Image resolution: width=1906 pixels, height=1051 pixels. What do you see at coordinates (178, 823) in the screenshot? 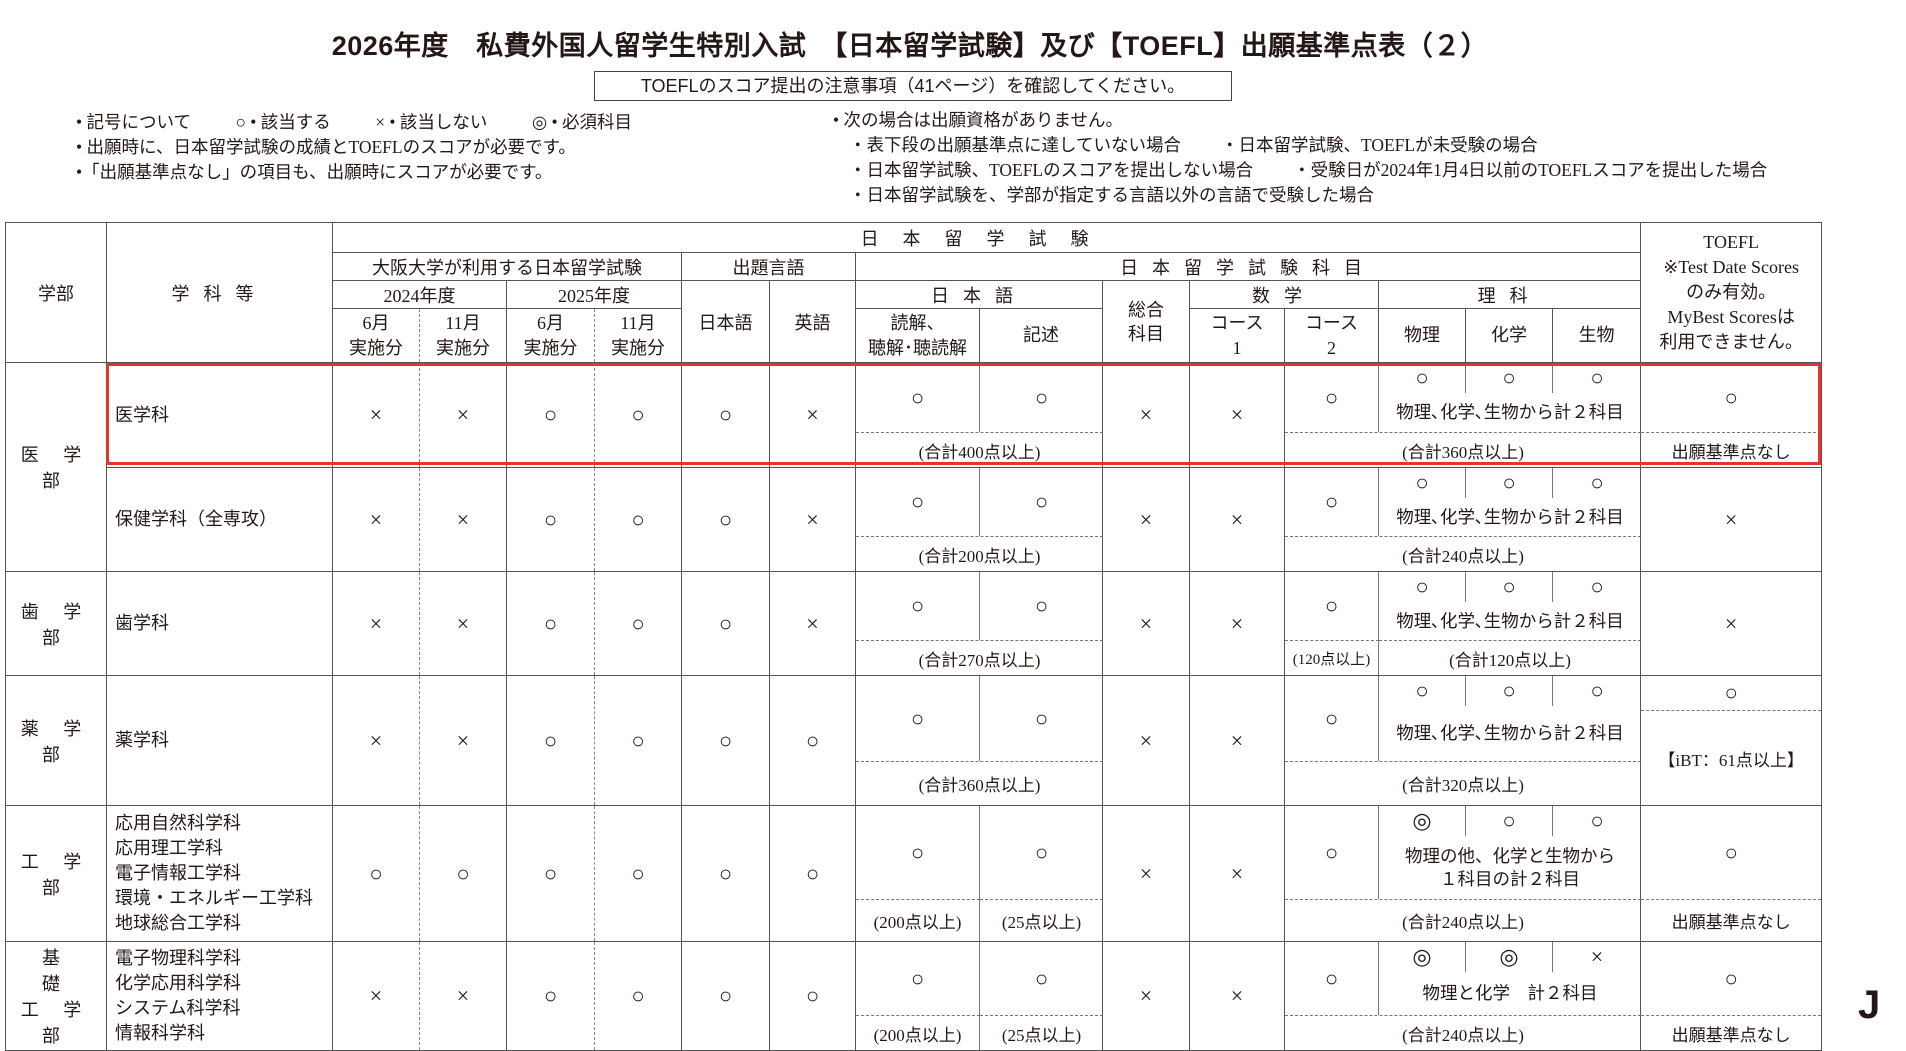
I see `department-name: 応用自然科学科` at bounding box center [178, 823].